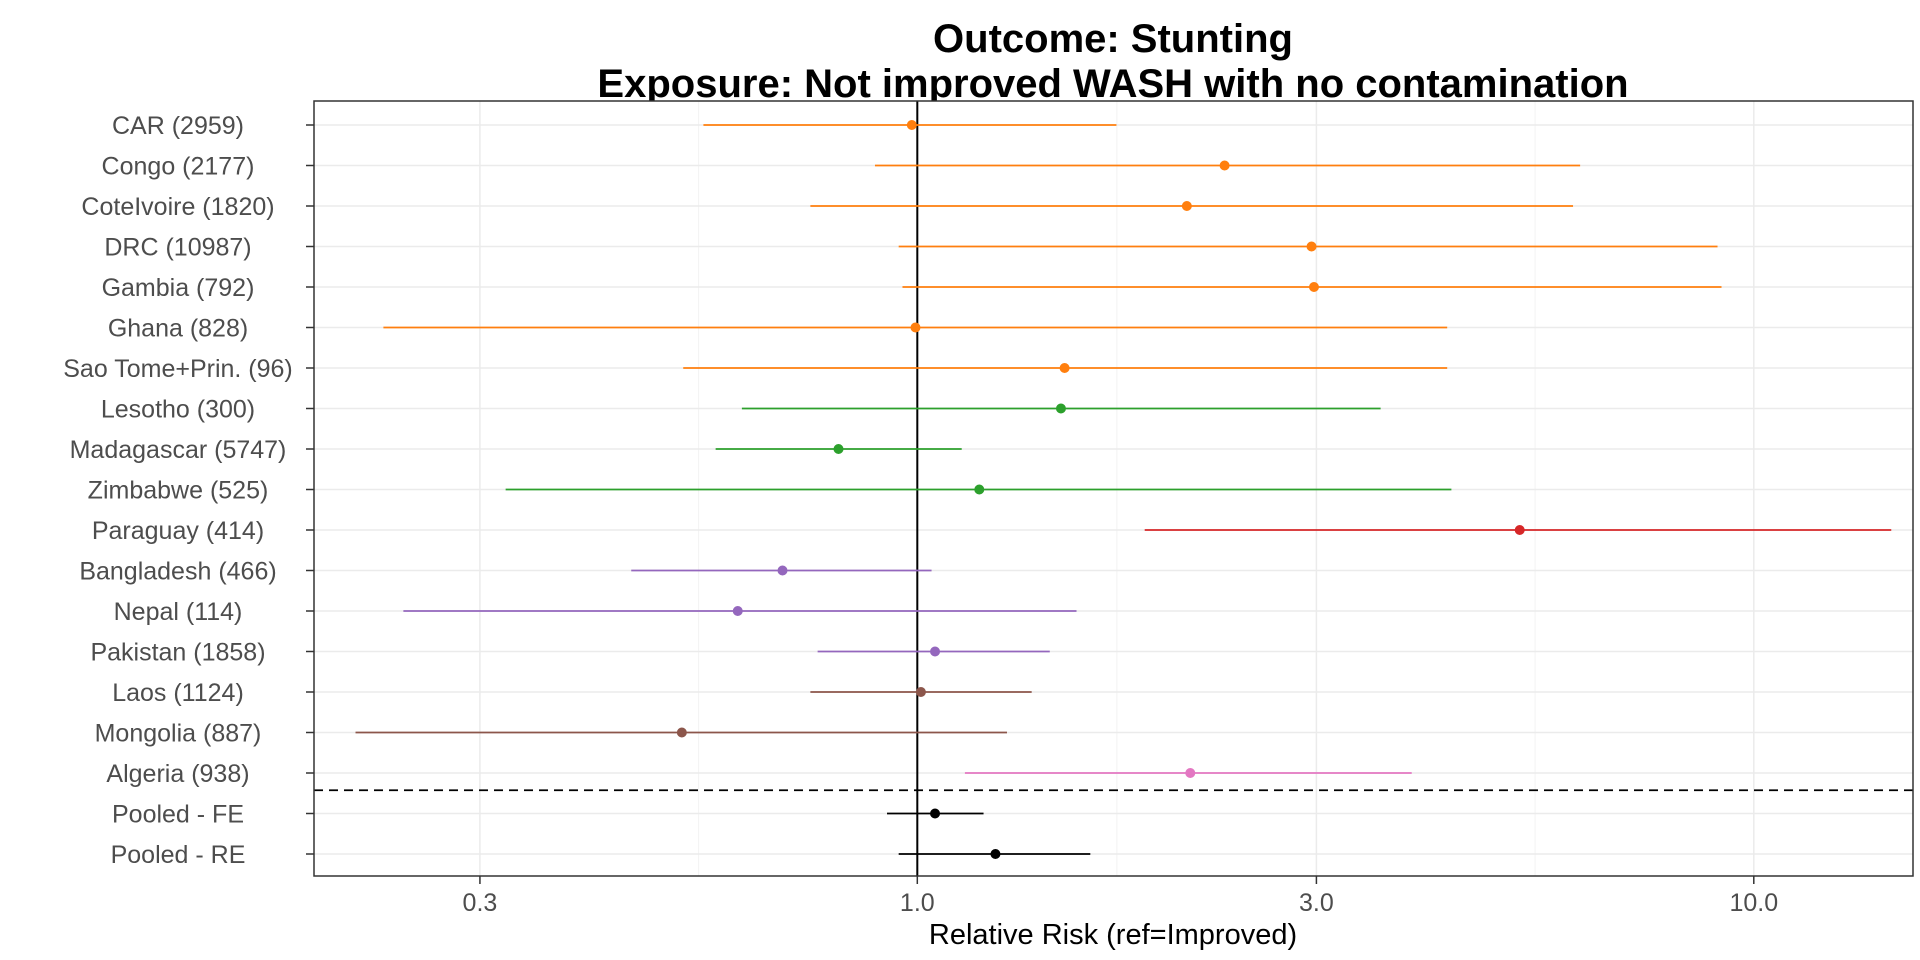  I want to click on x-tick-label: 10.0, so click(1753, 903).